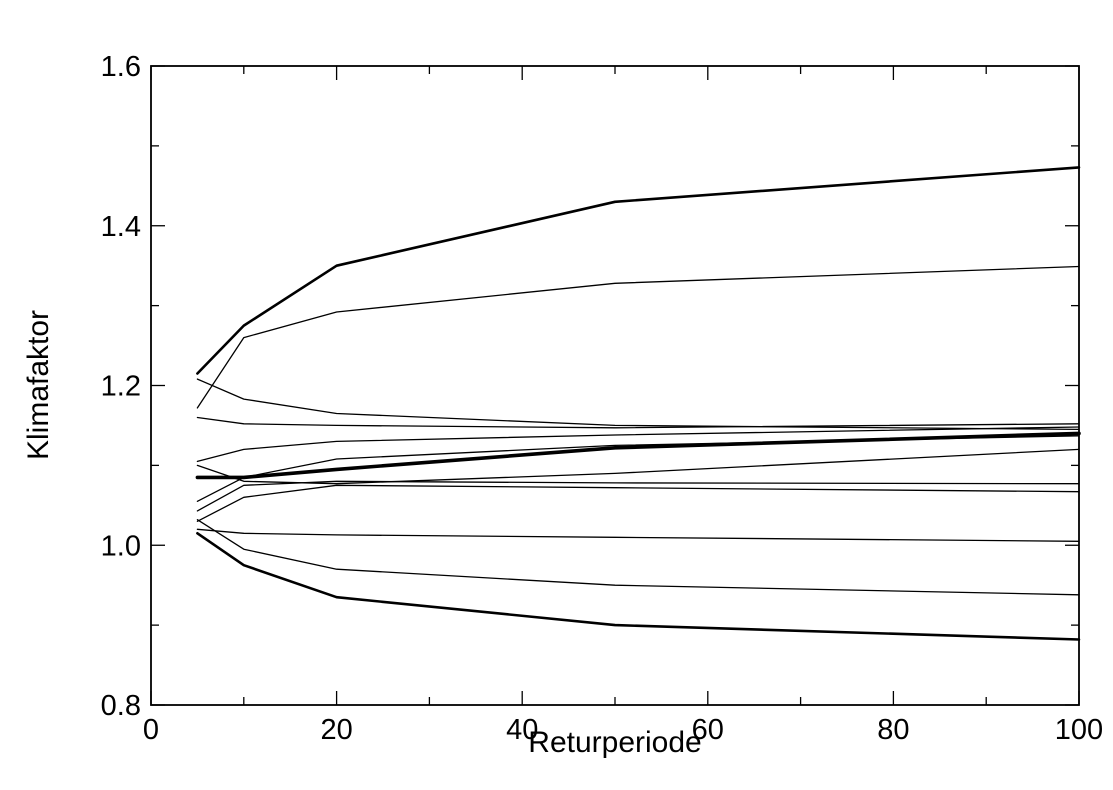 The height and width of the screenshot is (790, 1113). I want to click on x-tick-label: 40, so click(522, 730).